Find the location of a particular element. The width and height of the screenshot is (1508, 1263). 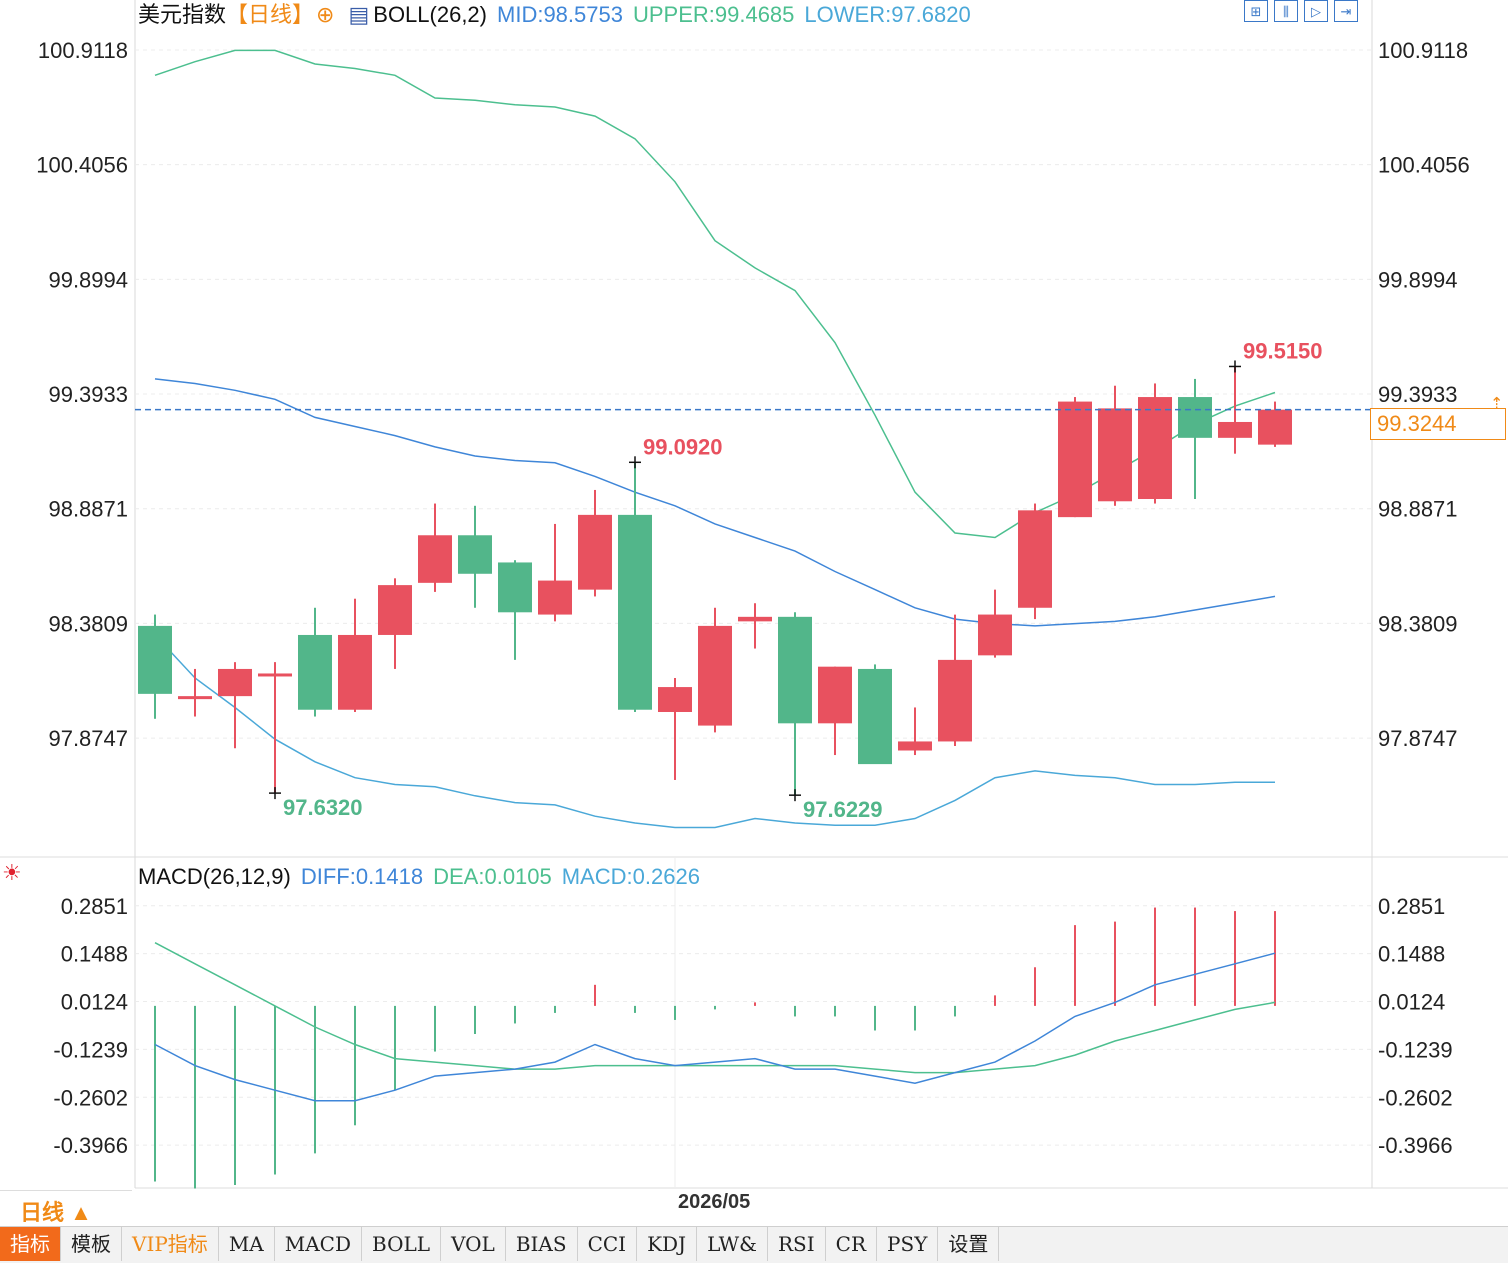

tab-bias: BIAS is located at coordinates (542, 1244).